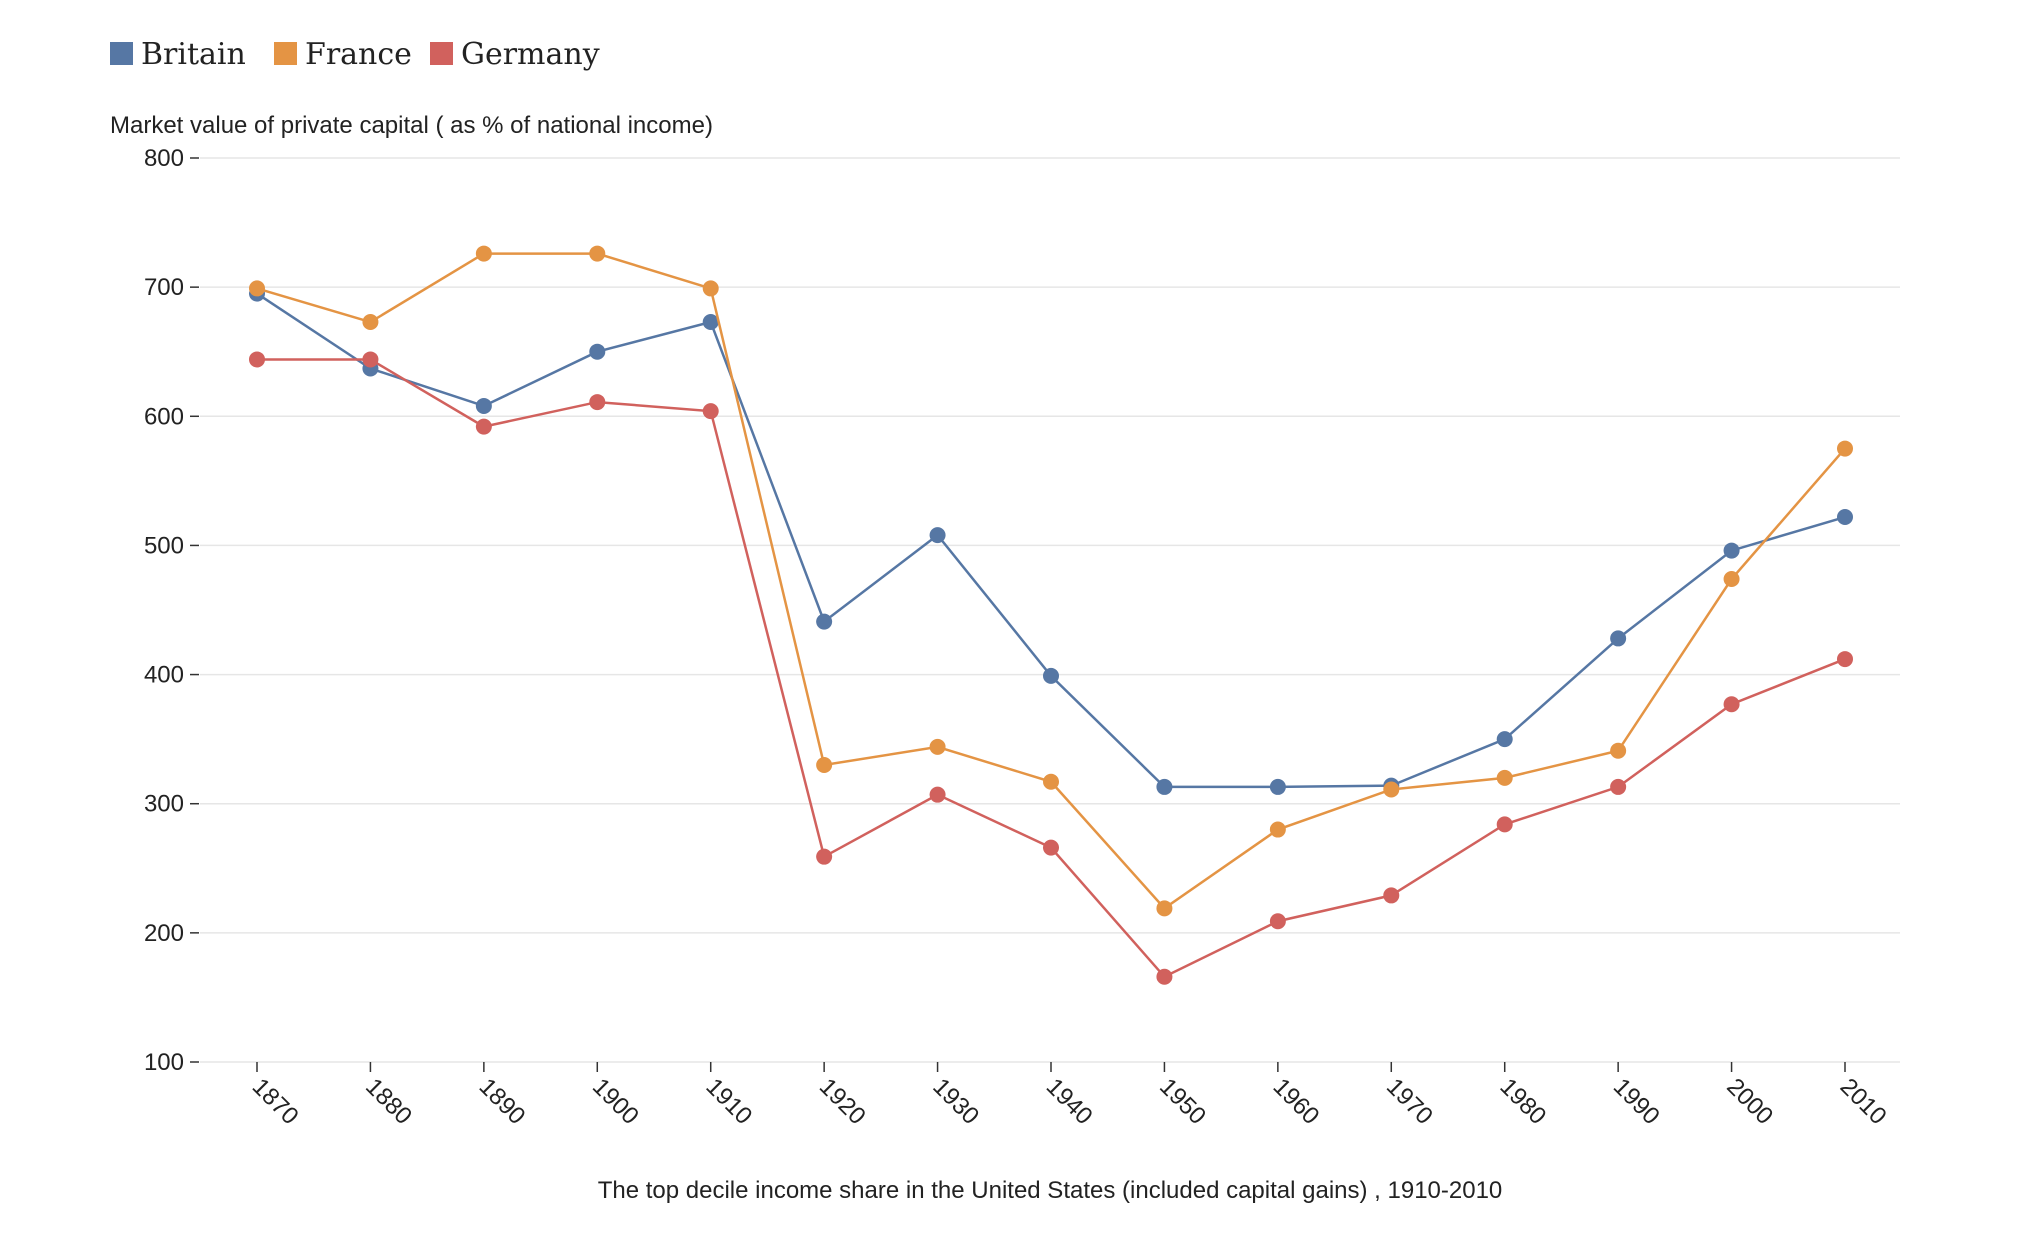 The image size is (2038, 1240). I want to click on legend-item-britain: Britain, so click(178, 54).